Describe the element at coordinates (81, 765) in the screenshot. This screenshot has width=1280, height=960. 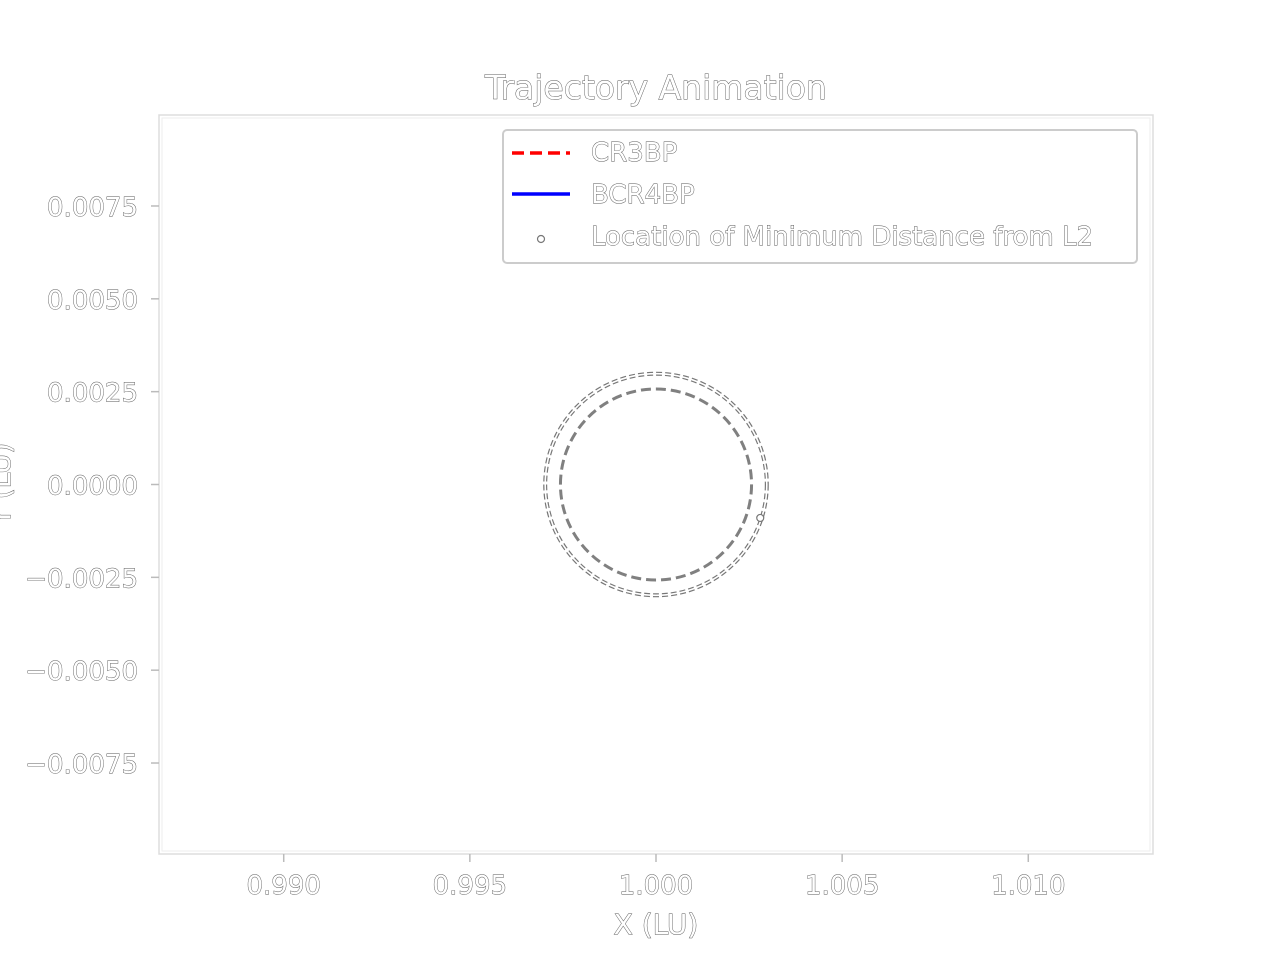
I see `y-tick-label: −0.0075` at that location.